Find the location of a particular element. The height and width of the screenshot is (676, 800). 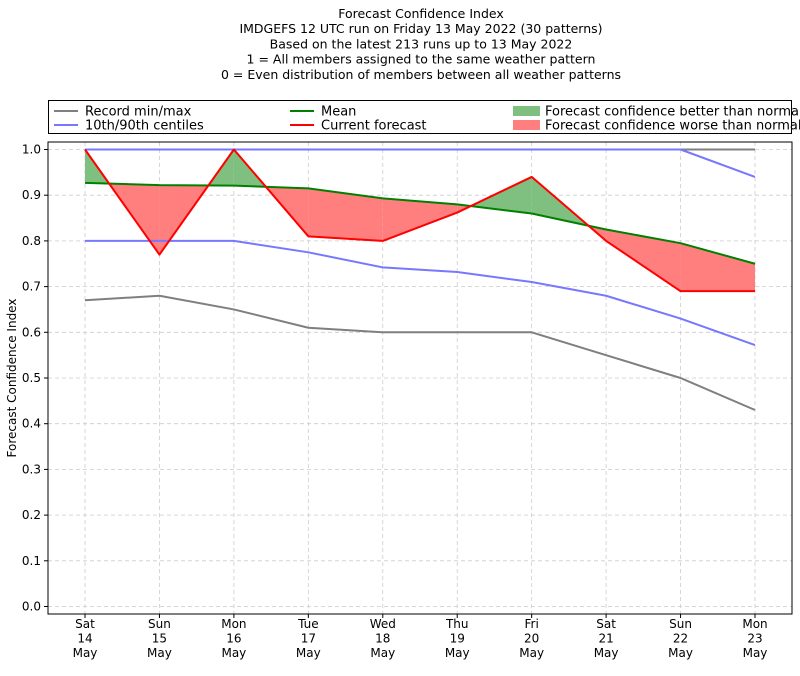

x-tick-label-1-0: Sun is located at coordinates (159, 624).